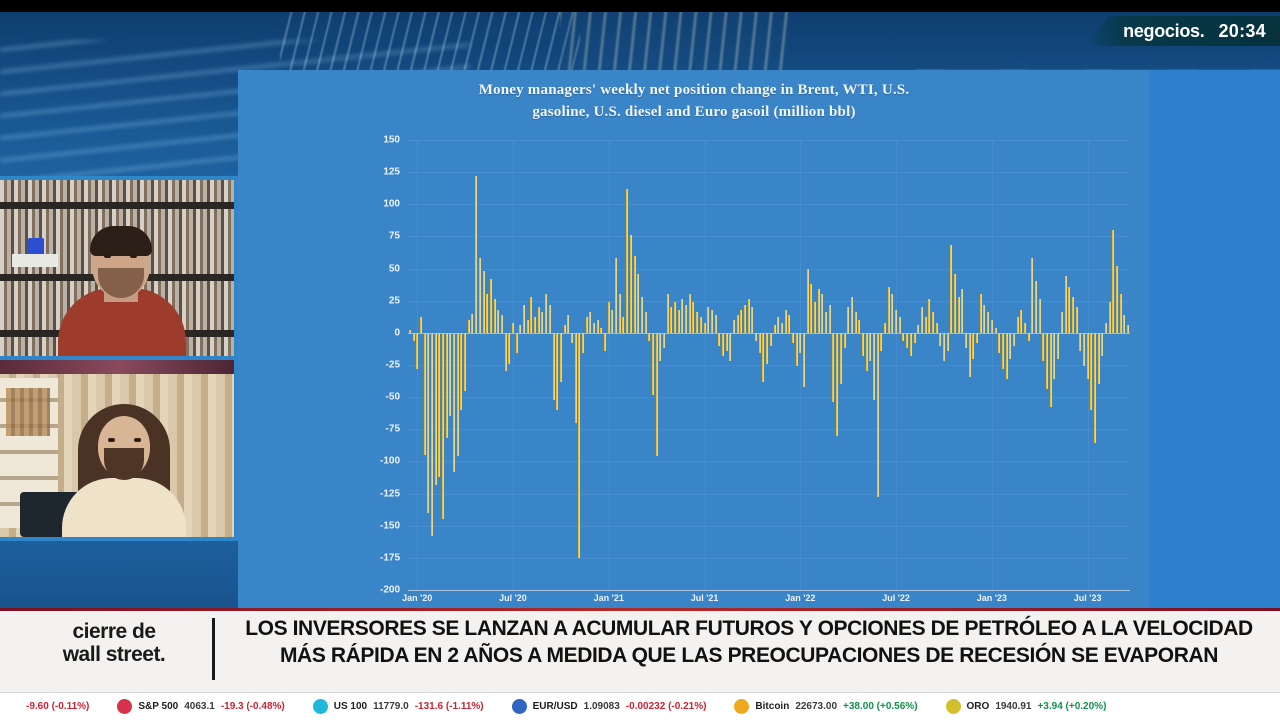 This screenshot has height=720, width=1280. I want to click on y-axis-tick-label: -200, so click(389, 590).